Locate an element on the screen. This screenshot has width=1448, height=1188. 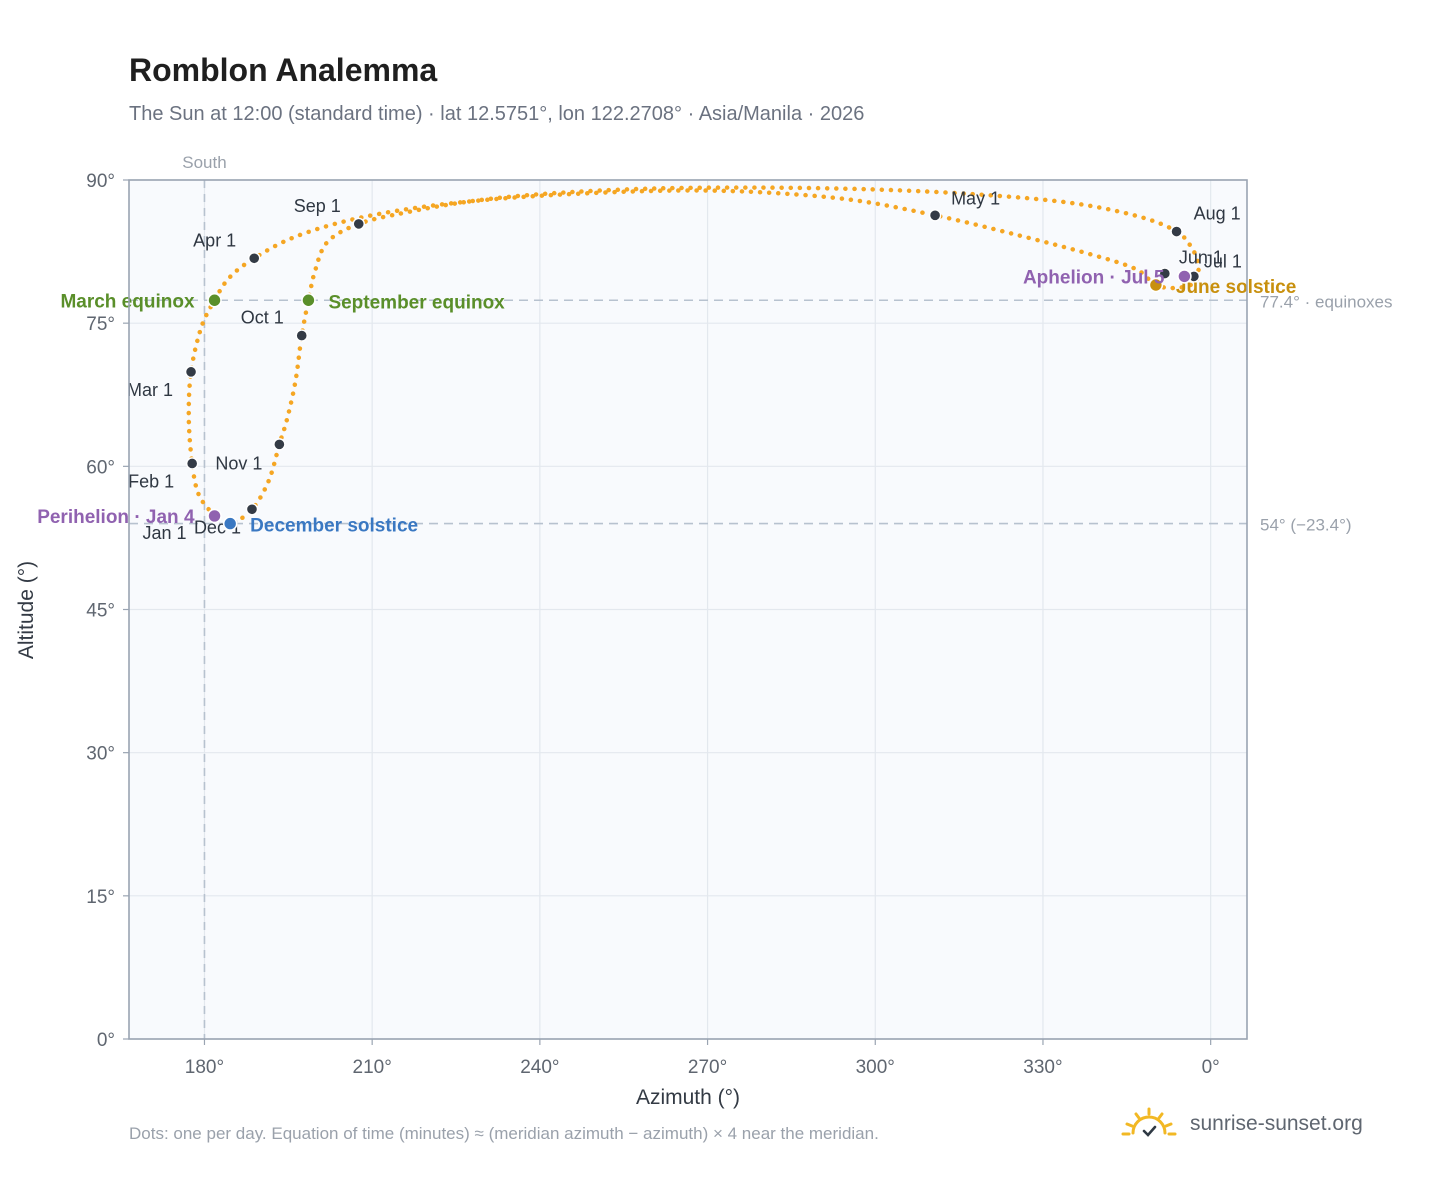
event-label: December solstice is located at coordinates (334, 526).